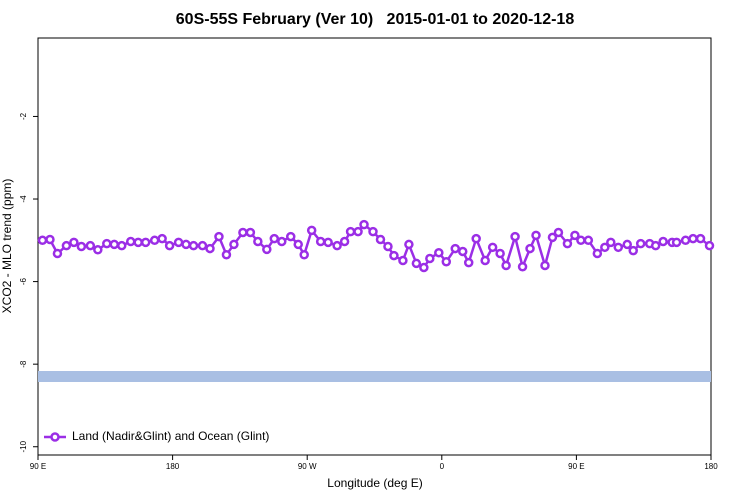 The image size is (750, 500). What do you see at coordinates (442, 466) in the screenshot?
I see `x-tick-label: 0` at bounding box center [442, 466].